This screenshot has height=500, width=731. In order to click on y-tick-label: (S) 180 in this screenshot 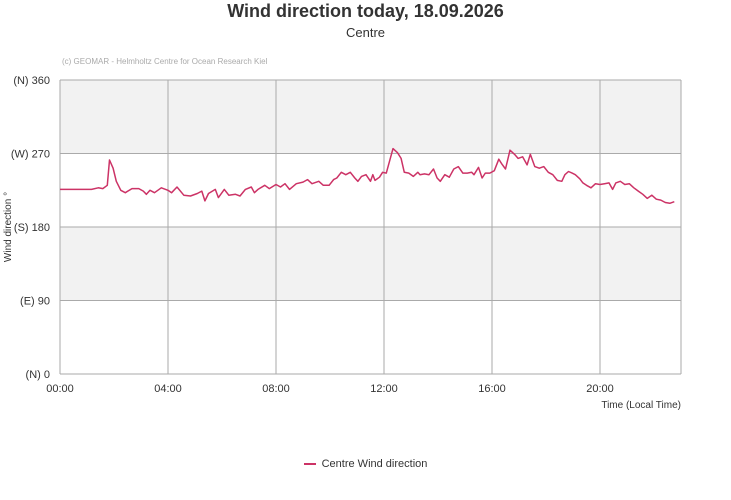, I will do `click(32, 228)`.